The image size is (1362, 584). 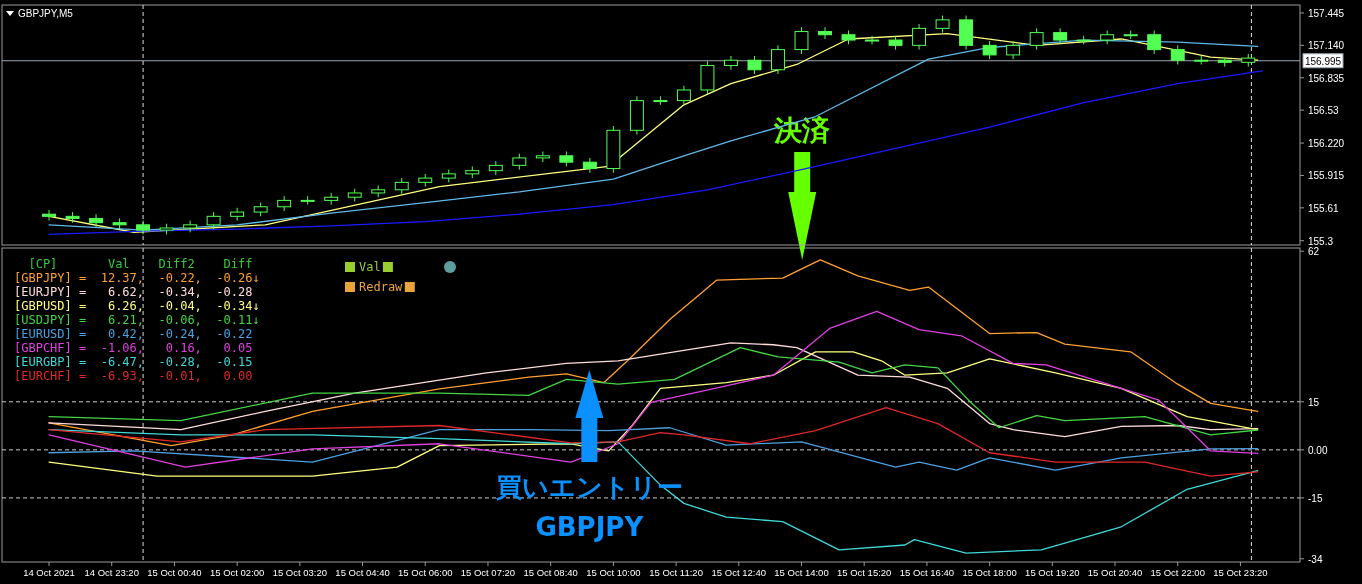 I want to click on x-tick-label: 15 Oct 20:40, so click(x=1115, y=572).